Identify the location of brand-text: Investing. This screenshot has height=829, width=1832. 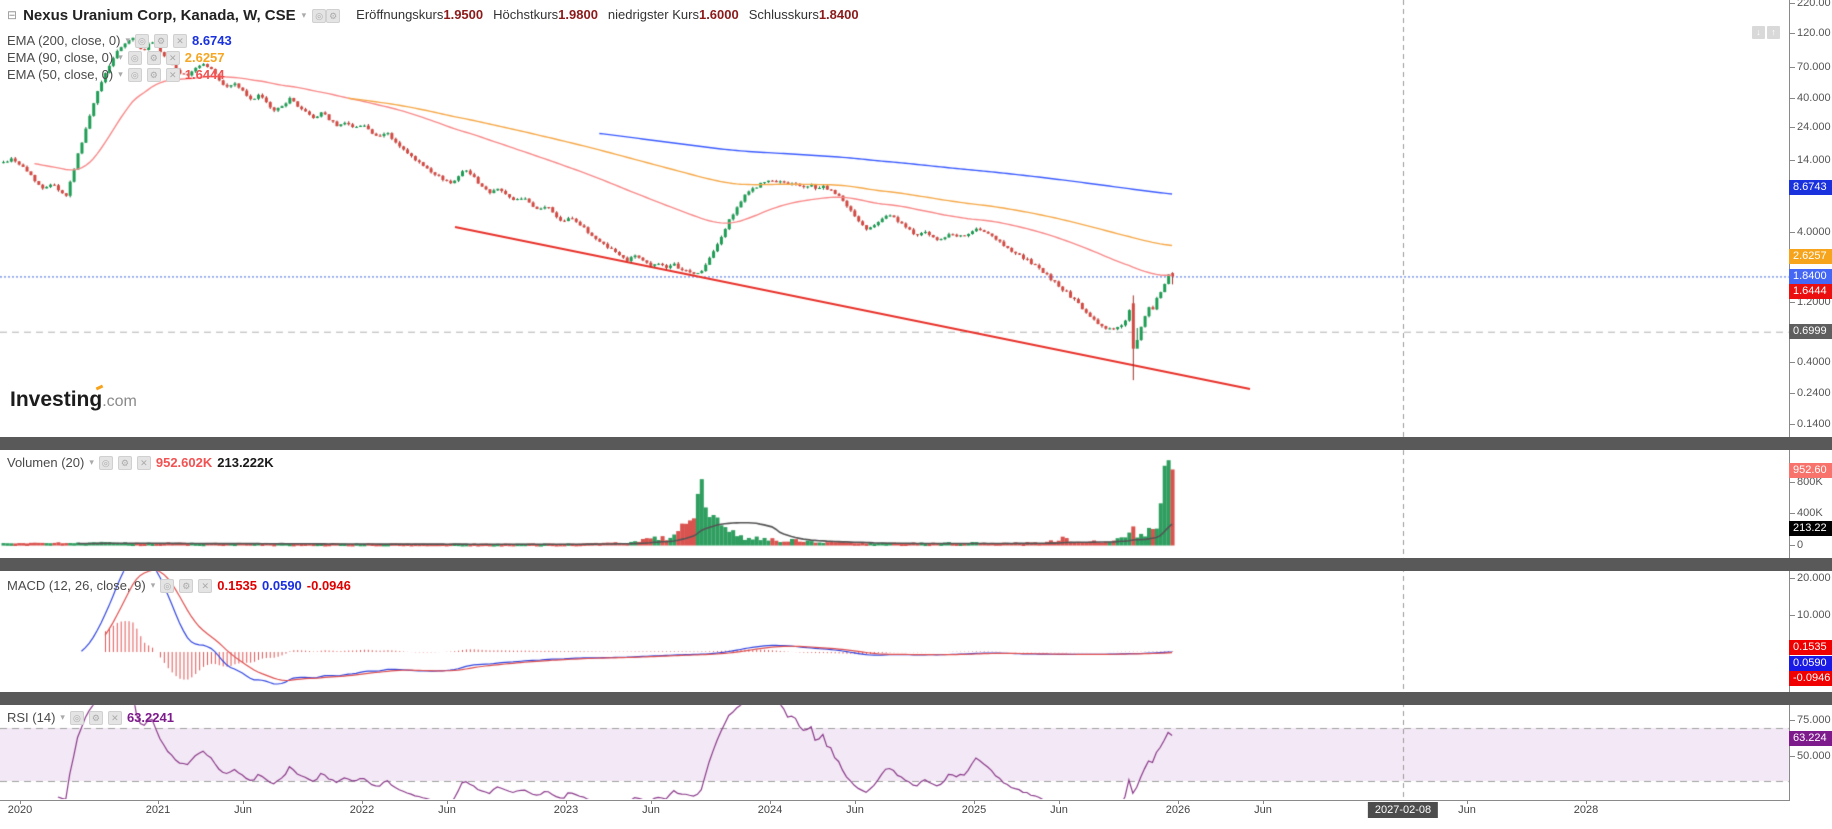
(56, 399).